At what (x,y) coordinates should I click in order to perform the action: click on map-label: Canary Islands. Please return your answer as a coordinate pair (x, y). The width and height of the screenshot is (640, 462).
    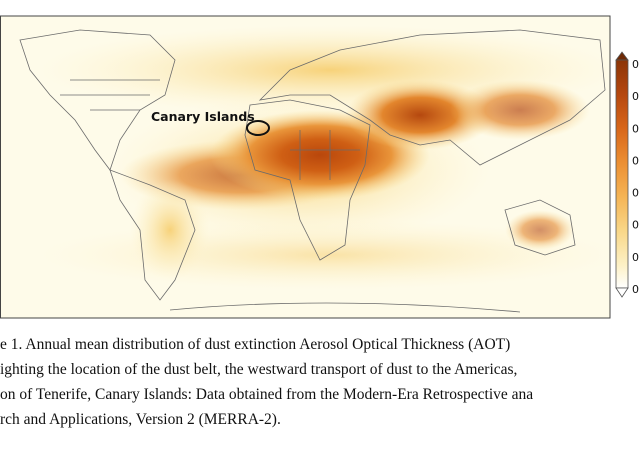
    Looking at the image, I should click on (203, 116).